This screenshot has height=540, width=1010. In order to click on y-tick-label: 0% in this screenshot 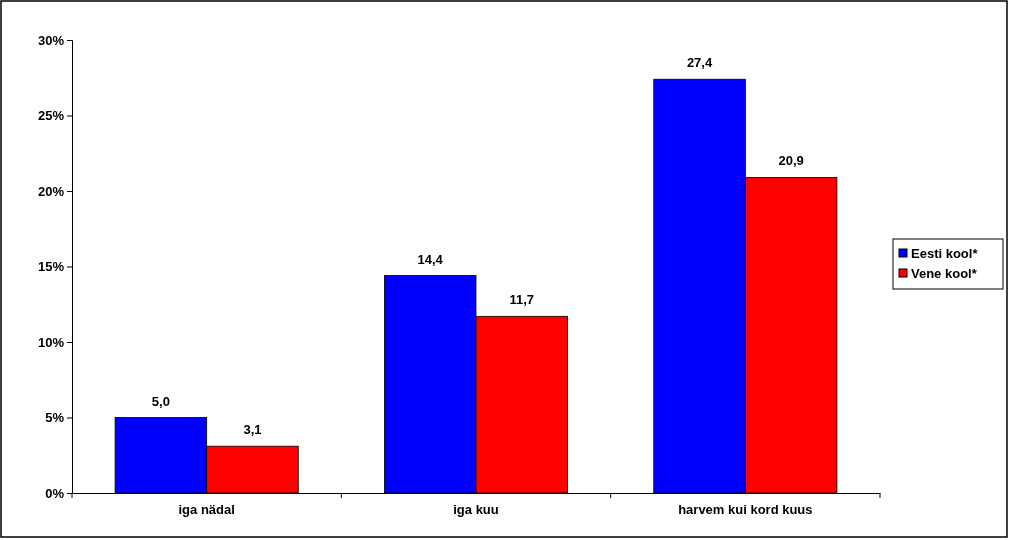, I will do `click(55, 493)`.